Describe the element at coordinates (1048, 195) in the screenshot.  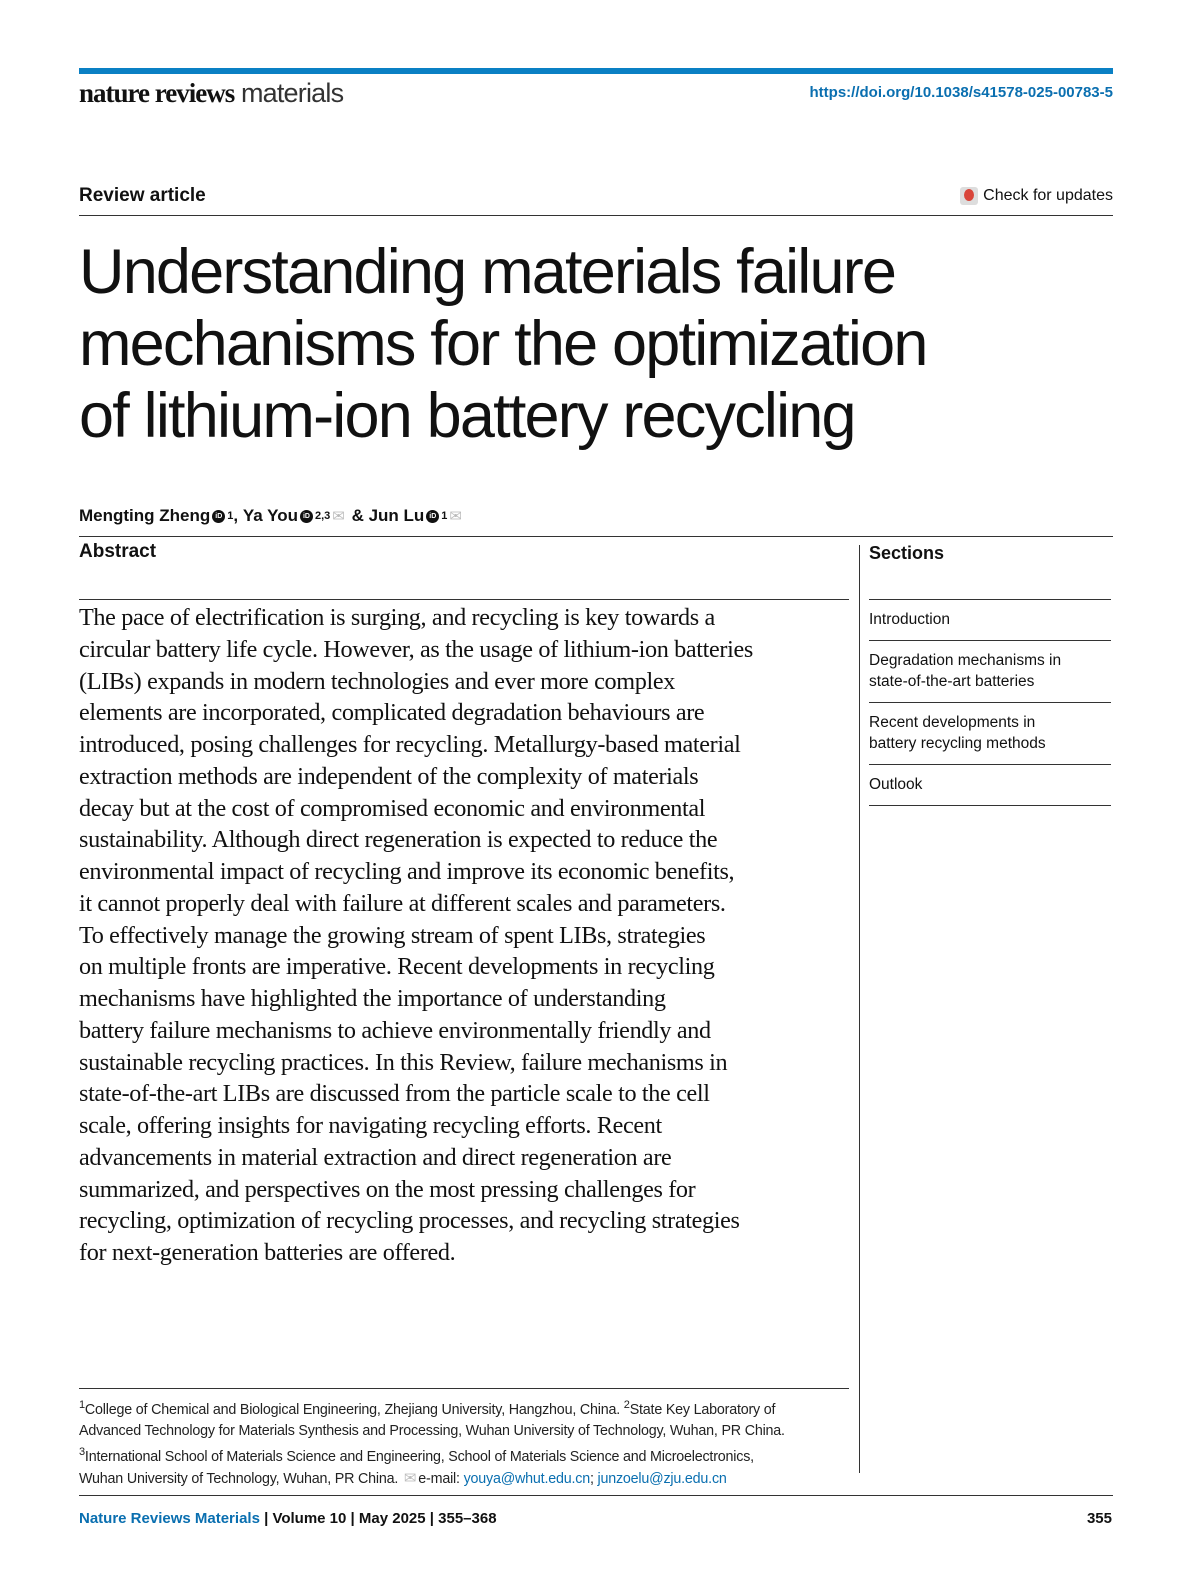
I see `check-updates-label: Check for updates` at that location.